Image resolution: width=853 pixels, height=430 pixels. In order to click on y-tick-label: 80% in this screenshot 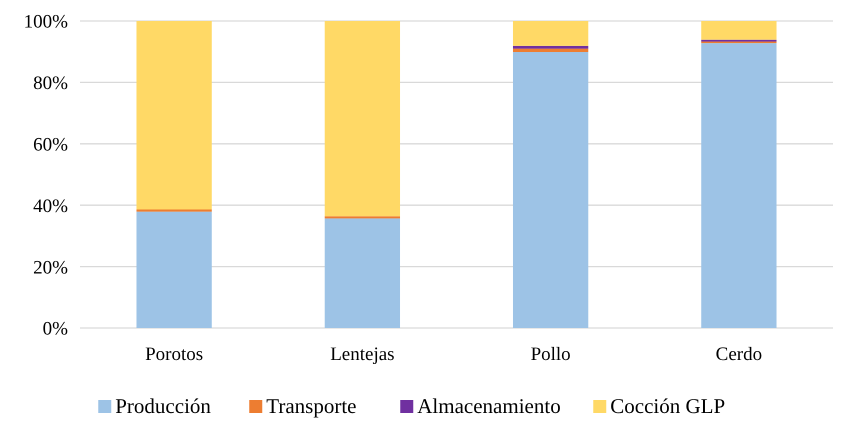, I will do `click(50, 83)`.